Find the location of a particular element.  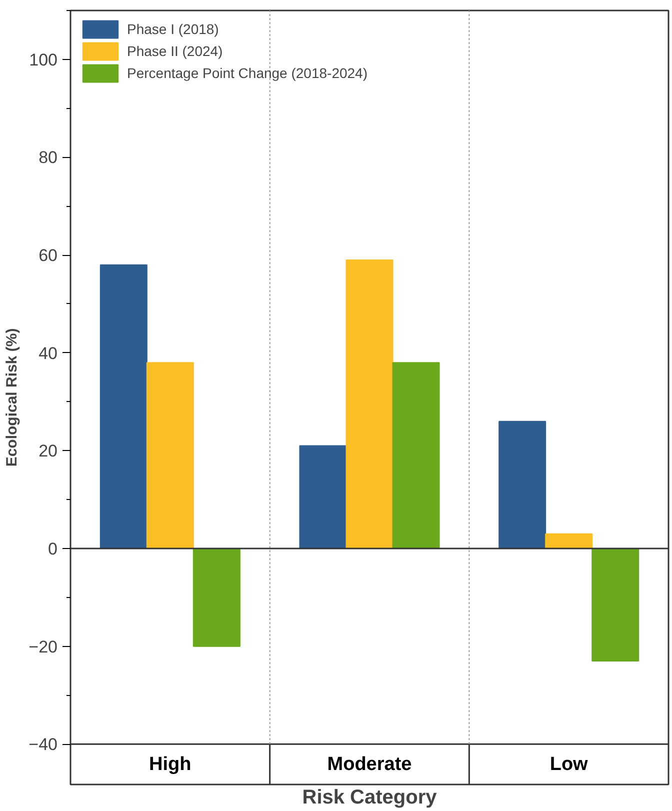

y-tick-label: −20 is located at coordinates (43, 646).